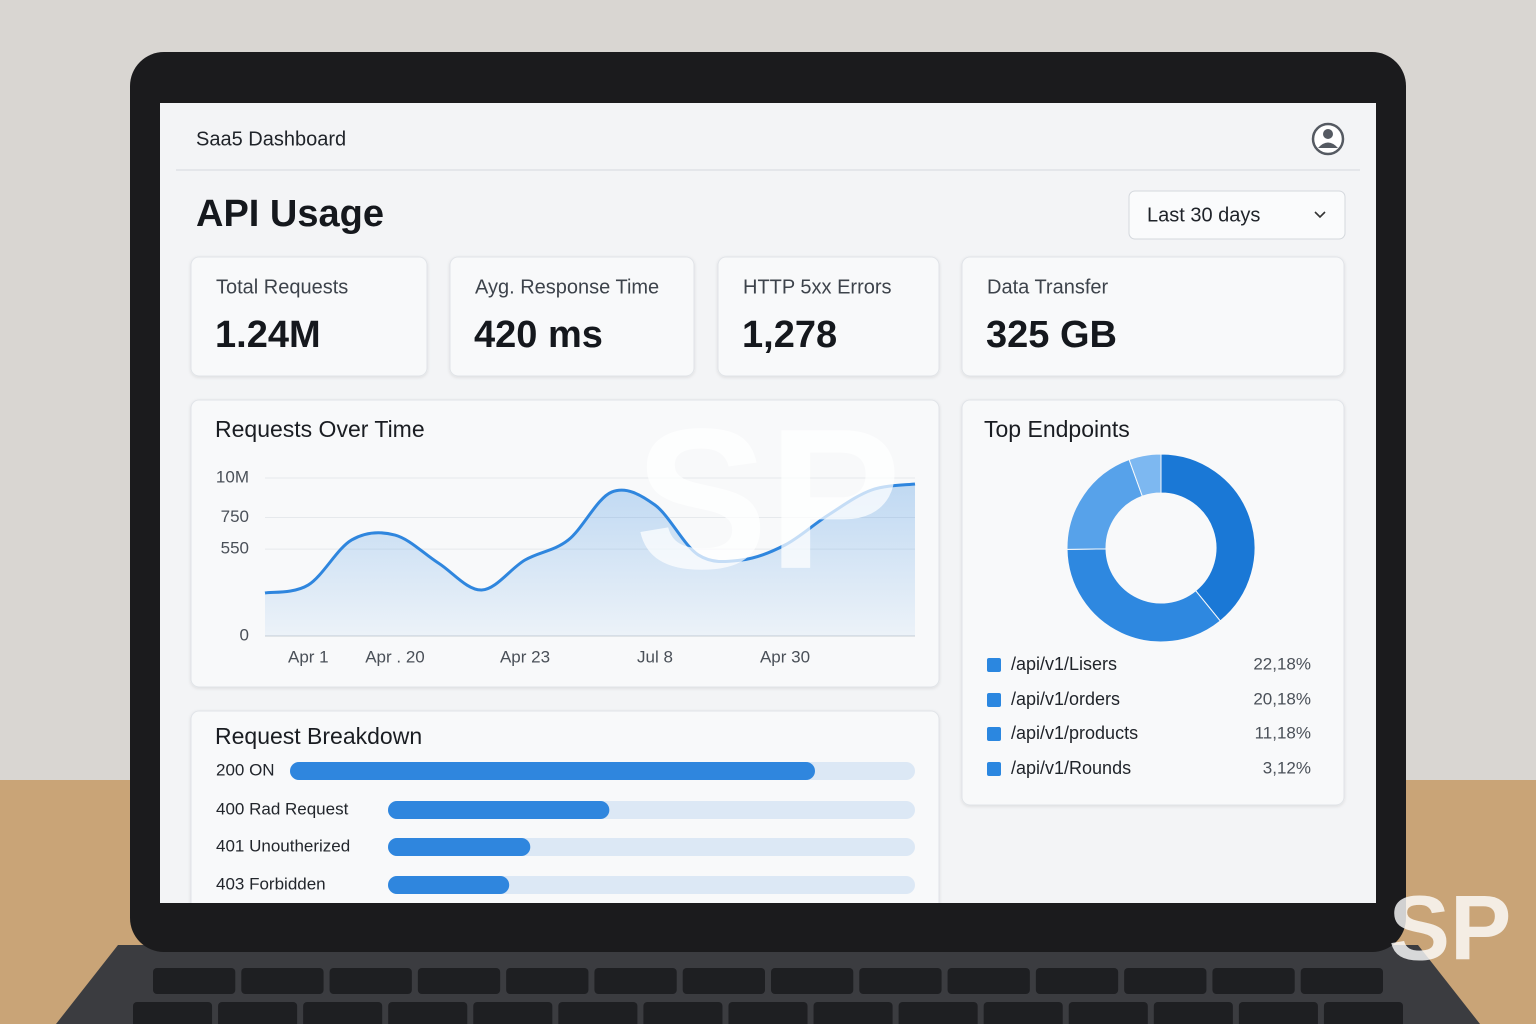 The height and width of the screenshot is (1024, 1536). I want to click on bar-label: 400 Rad Request, so click(282, 808).